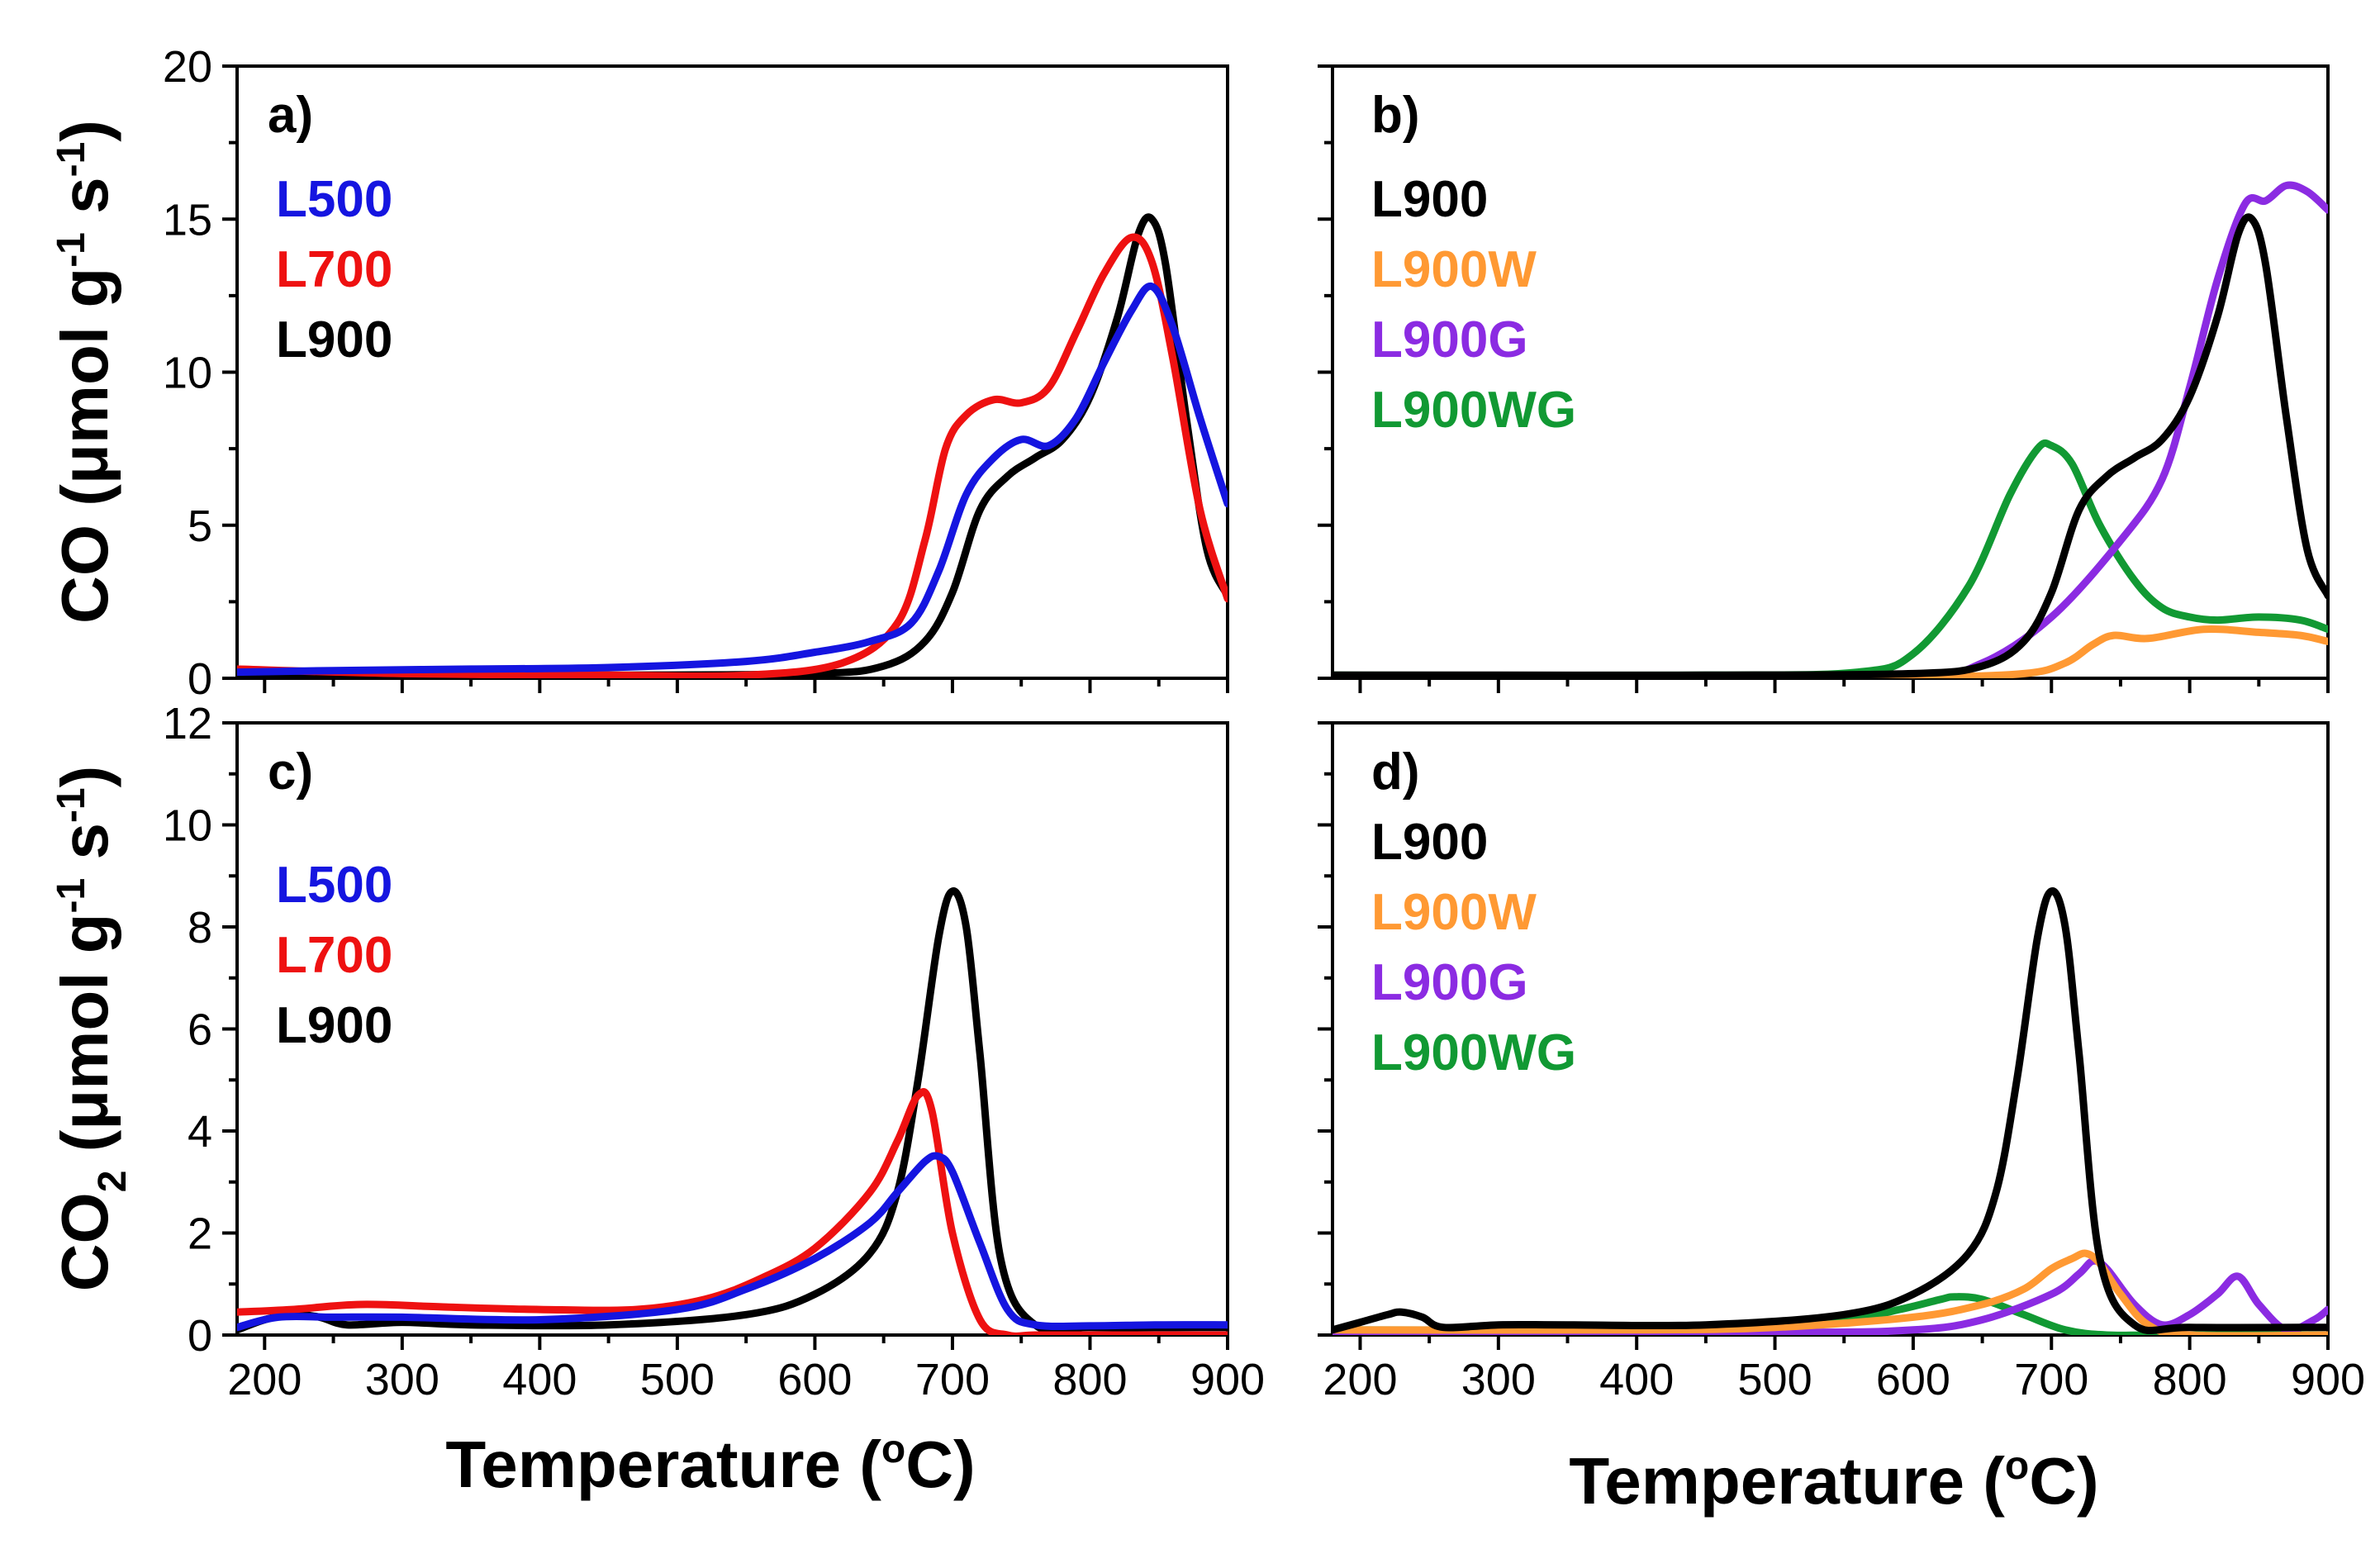  What do you see at coordinates (187, 220) in the screenshot?
I see `y-tick-label: 15` at bounding box center [187, 220].